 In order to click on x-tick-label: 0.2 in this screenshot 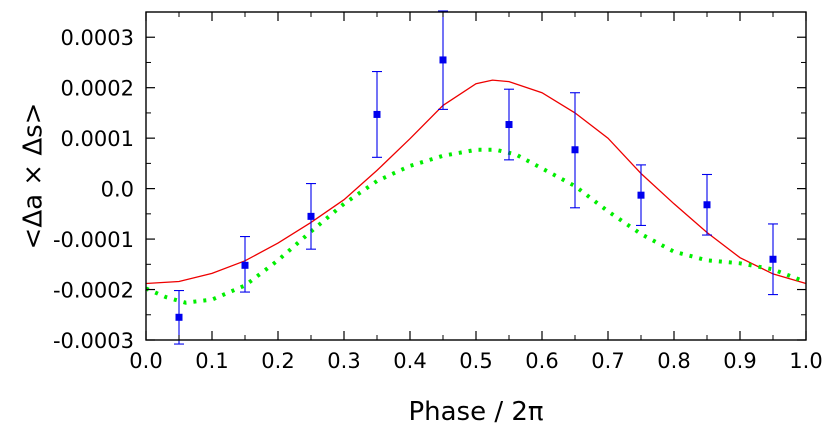, I will do `click(277, 361)`.